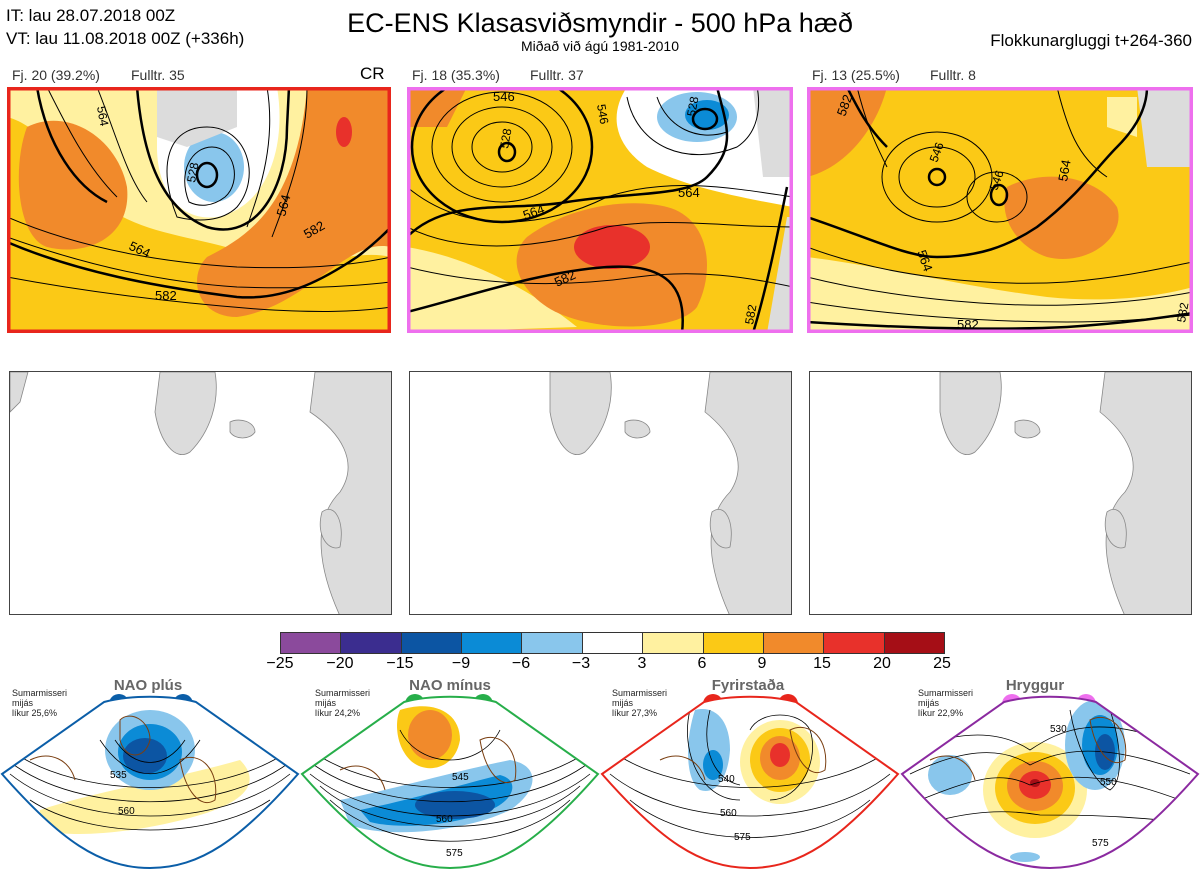 The width and height of the screenshot is (1200, 871). What do you see at coordinates (581, 663) in the screenshot?
I see `colorbar-tick: −3` at bounding box center [581, 663].